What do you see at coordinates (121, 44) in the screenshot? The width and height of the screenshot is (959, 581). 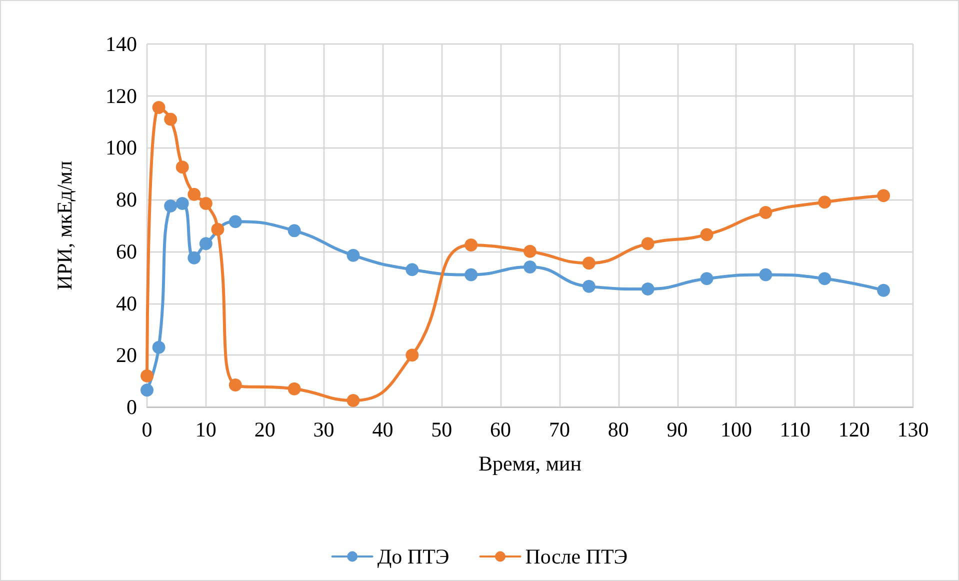 I see `y-tick-label: 140` at bounding box center [121, 44].